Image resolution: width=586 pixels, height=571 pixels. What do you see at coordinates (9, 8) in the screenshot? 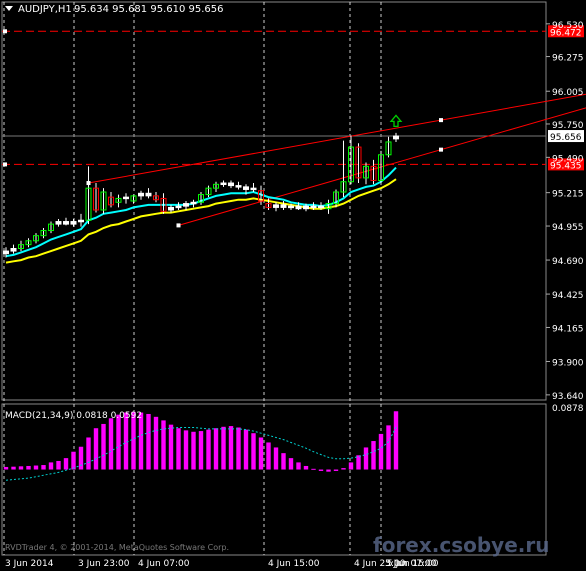
I see `chart-menu-triangle-icon` at bounding box center [9, 8].